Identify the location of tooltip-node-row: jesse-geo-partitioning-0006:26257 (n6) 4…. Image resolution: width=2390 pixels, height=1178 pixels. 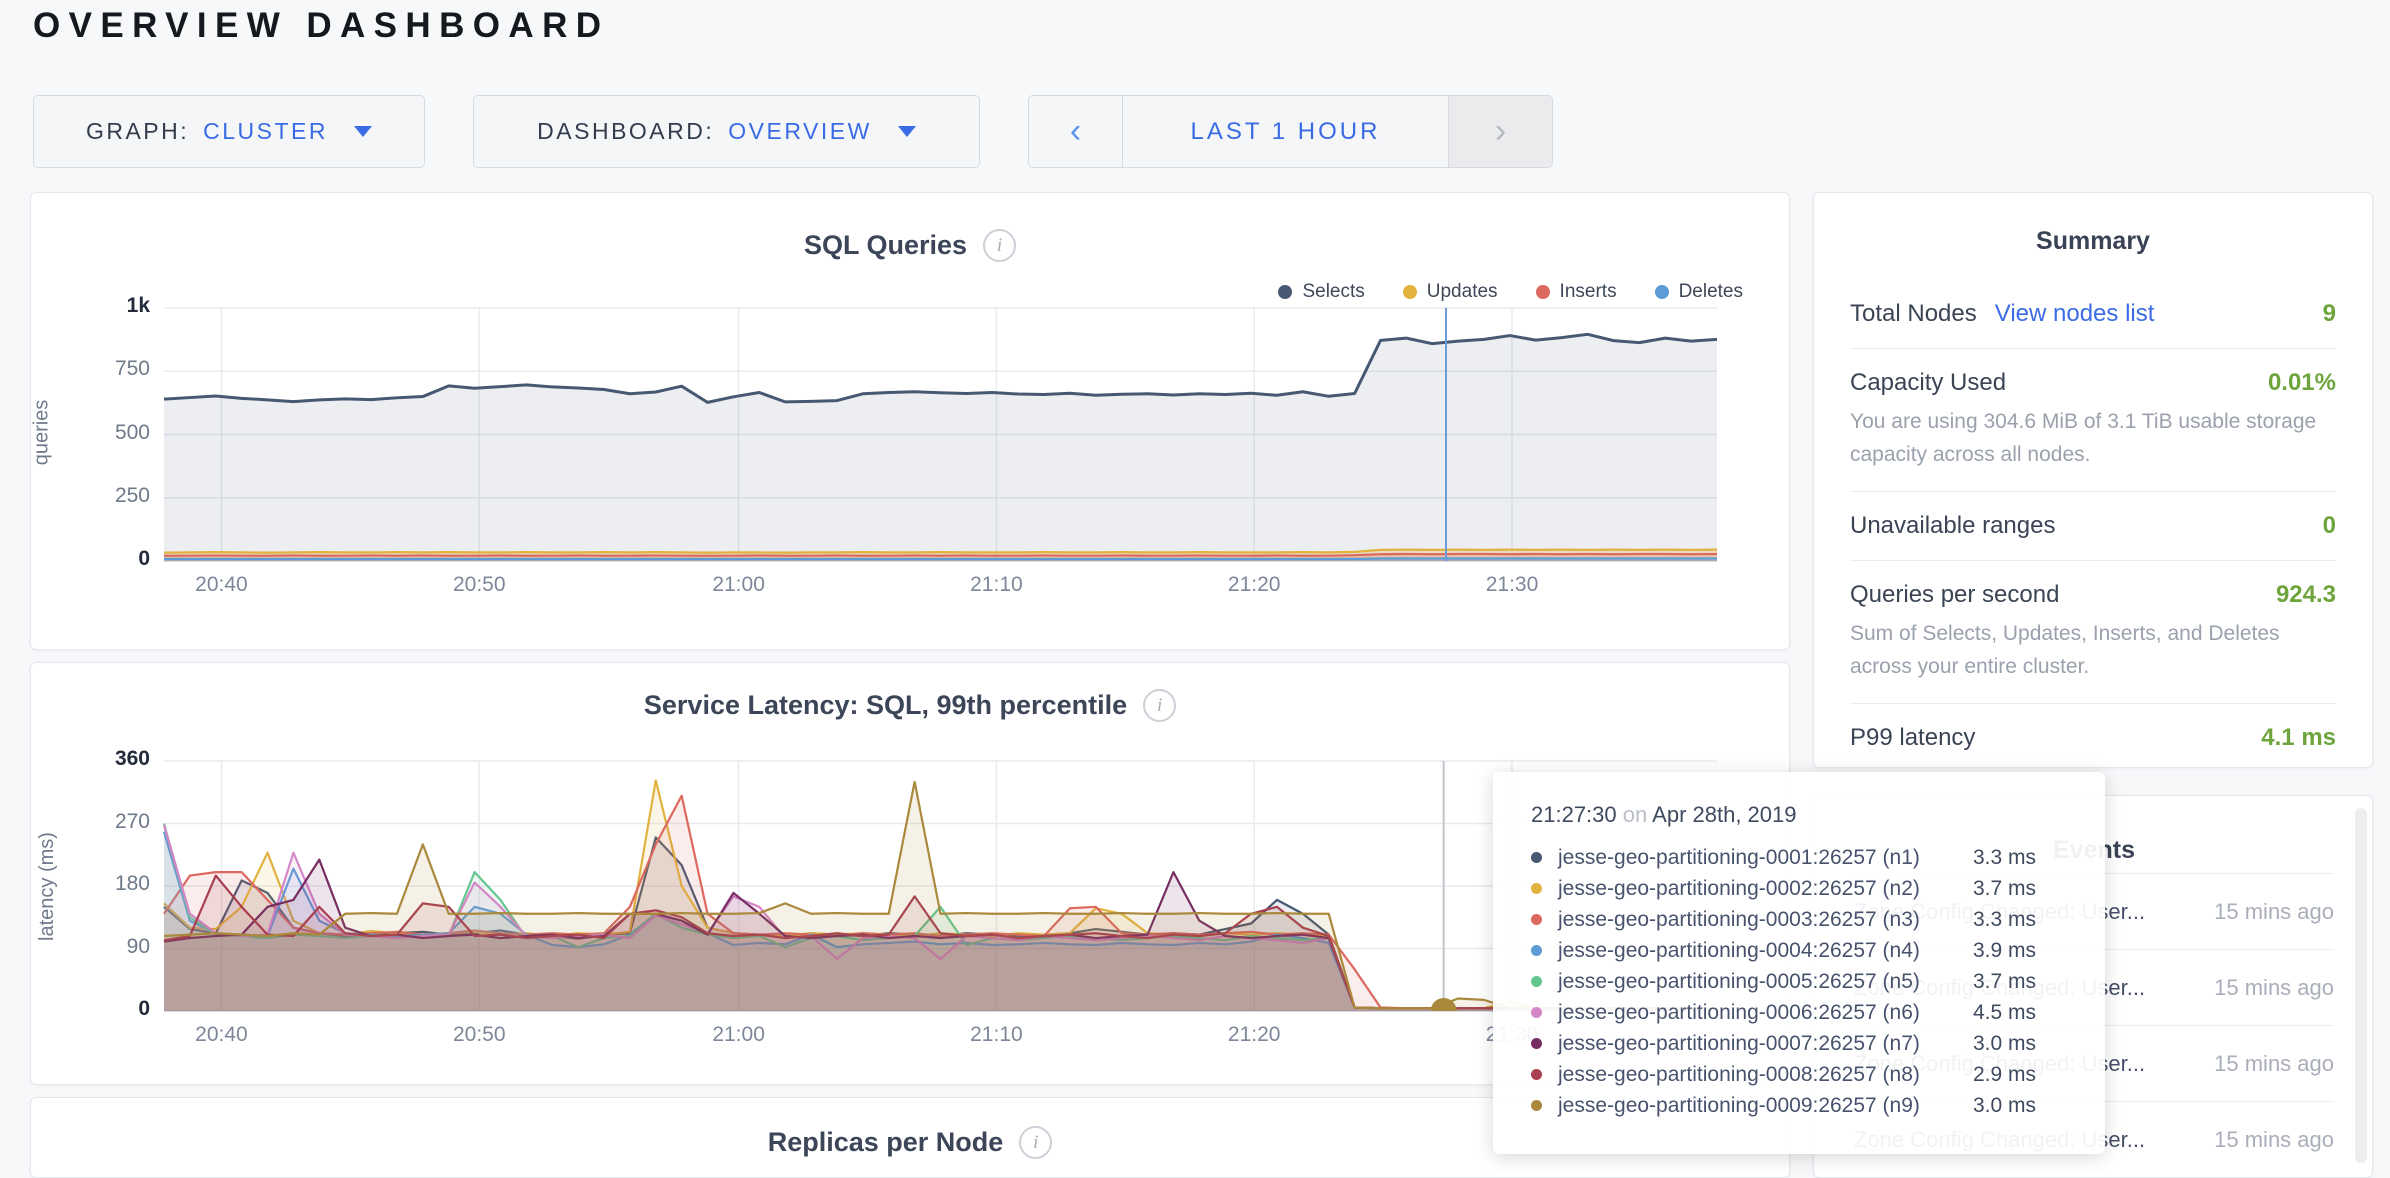
(1798, 1012).